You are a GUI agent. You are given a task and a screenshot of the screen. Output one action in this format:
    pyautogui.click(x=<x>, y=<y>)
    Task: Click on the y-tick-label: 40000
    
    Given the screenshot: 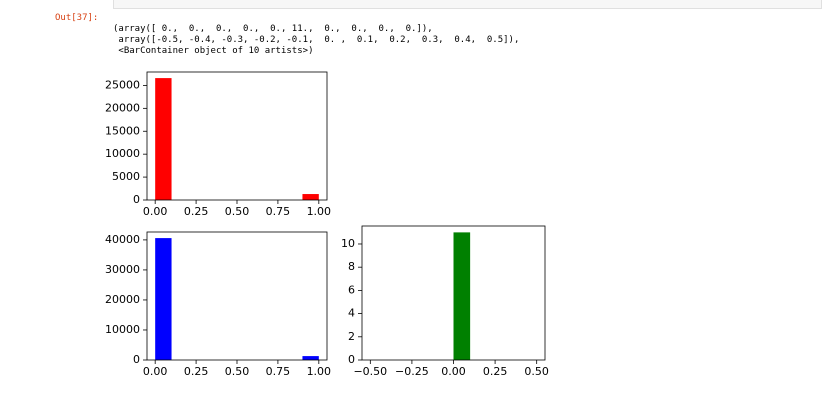 What is the action you would take?
    pyautogui.click(x=122, y=239)
    